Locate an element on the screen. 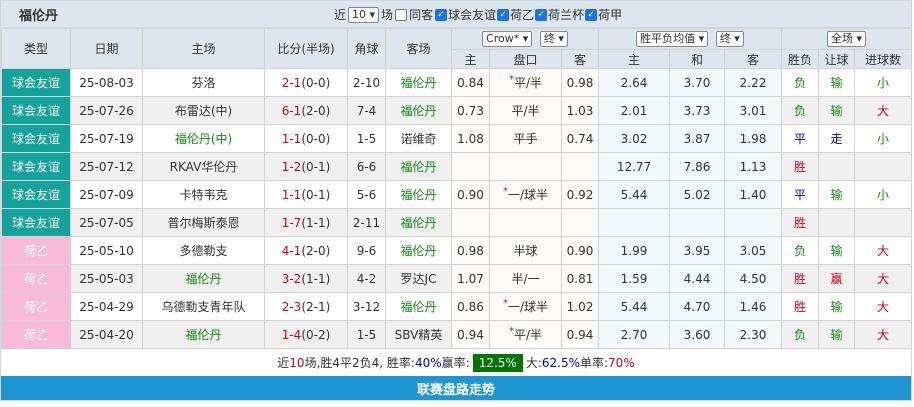 This screenshot has height=407, width=914. ah-line: 半/一 is located at coordinates (525, 278).